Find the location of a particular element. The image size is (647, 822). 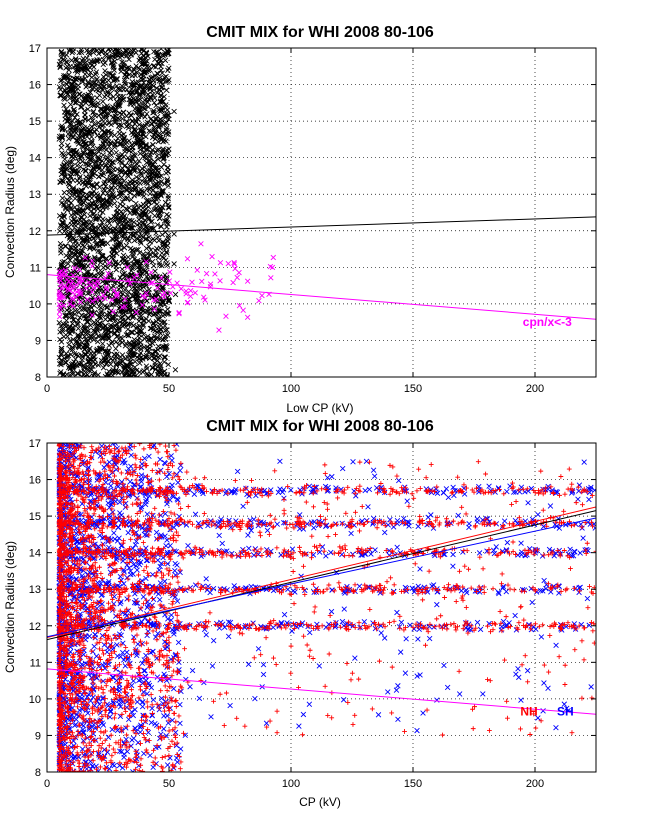

y-tick-label: 16 is located at coordinates (35, 86).